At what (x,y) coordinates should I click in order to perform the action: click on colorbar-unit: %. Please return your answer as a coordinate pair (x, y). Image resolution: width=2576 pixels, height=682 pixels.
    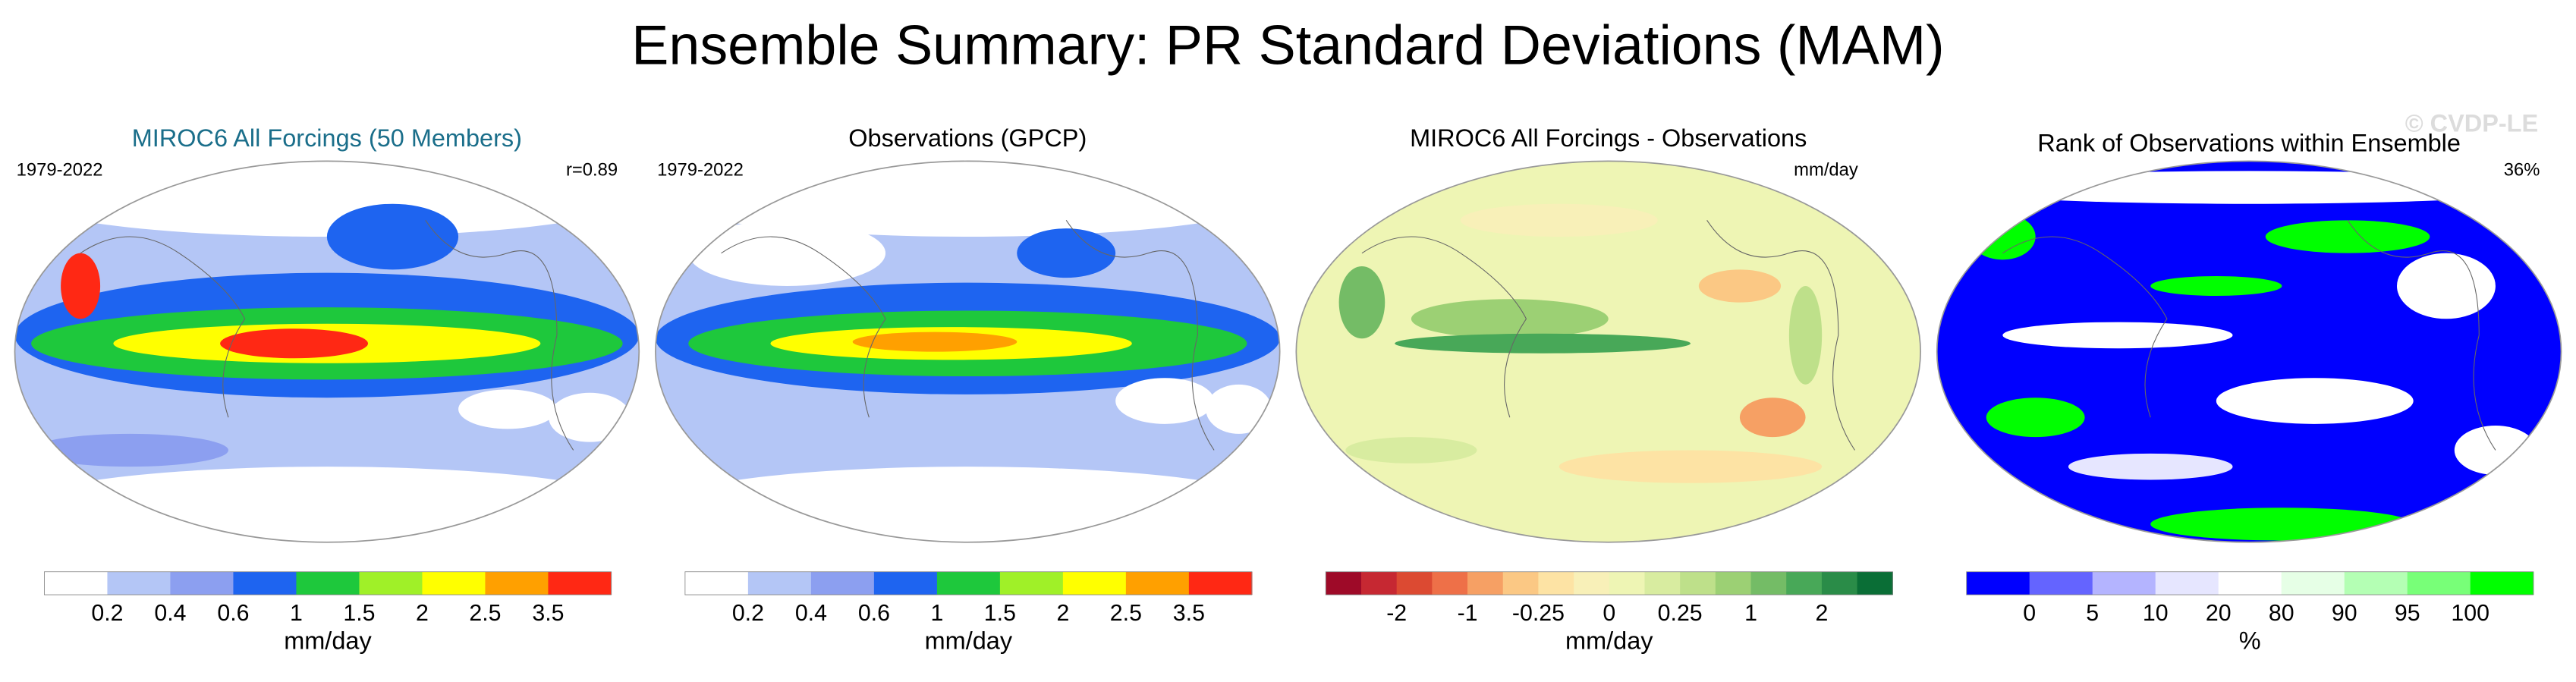
    Looking at the image, I should click on (2250, 640).